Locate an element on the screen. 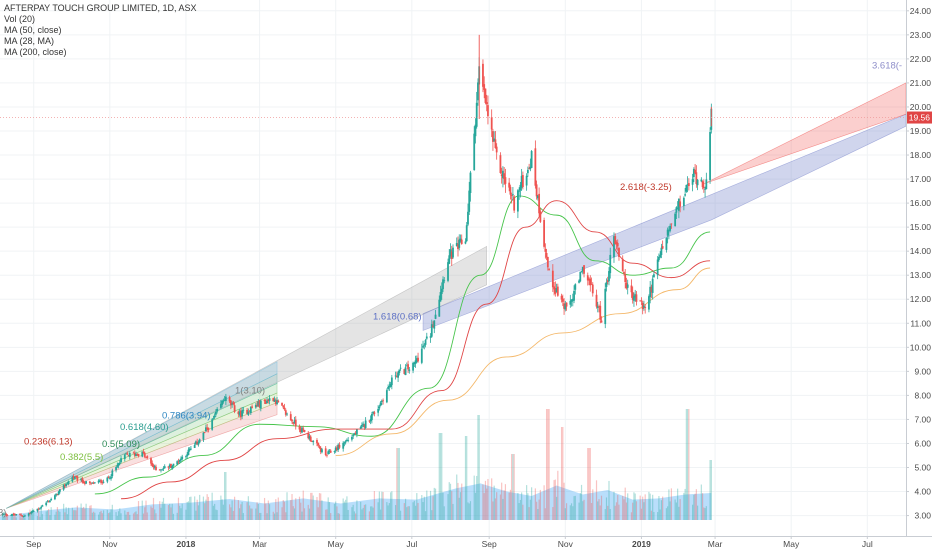  last-price-label: 19.56 is located at coordinates (920, 118).